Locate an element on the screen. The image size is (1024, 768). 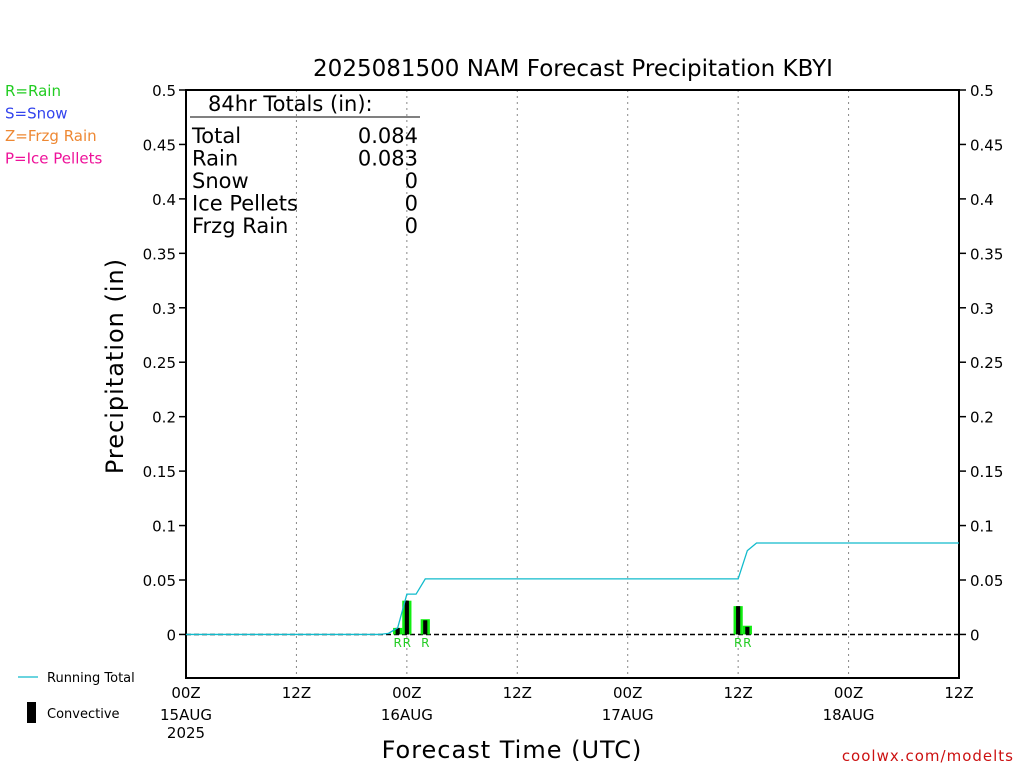
y-tick-label-left: 0.4 is located at coordinates (164, 200).